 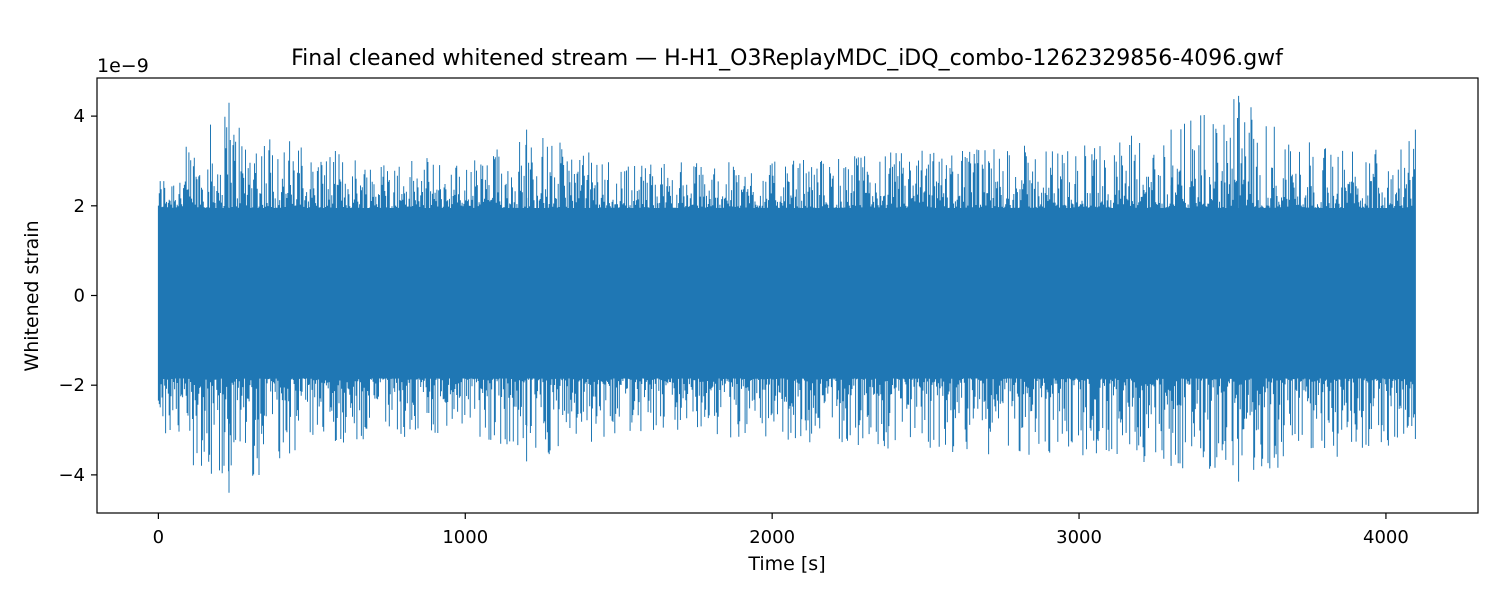 I want to click on x-axis-label: Time [s], so click(x=786, y=564).